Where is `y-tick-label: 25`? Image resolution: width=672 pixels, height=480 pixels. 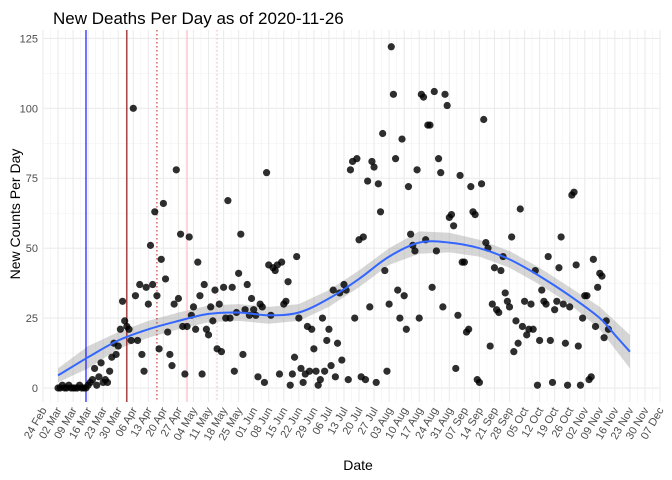
y-tick-label: 25 is located at coordinates (32, 319).